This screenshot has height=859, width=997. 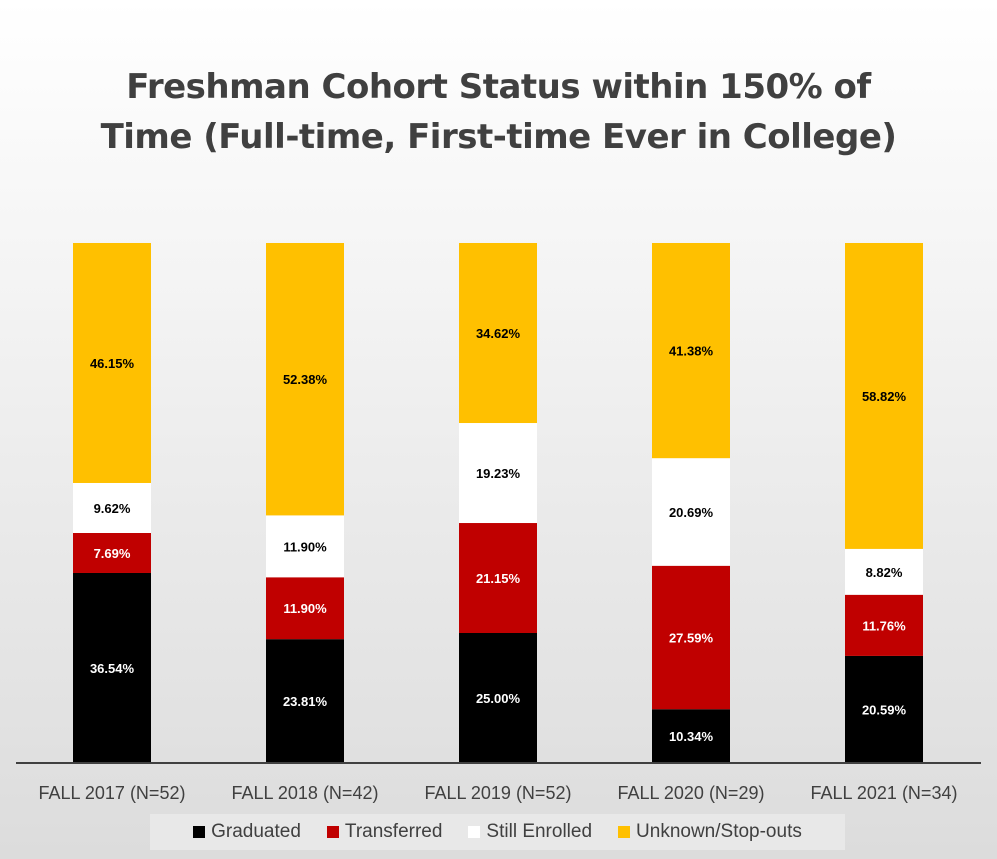 I want to click on chart-title-line-1: Freshman Cohort Status within 150% of, so click(x=498, y=87).